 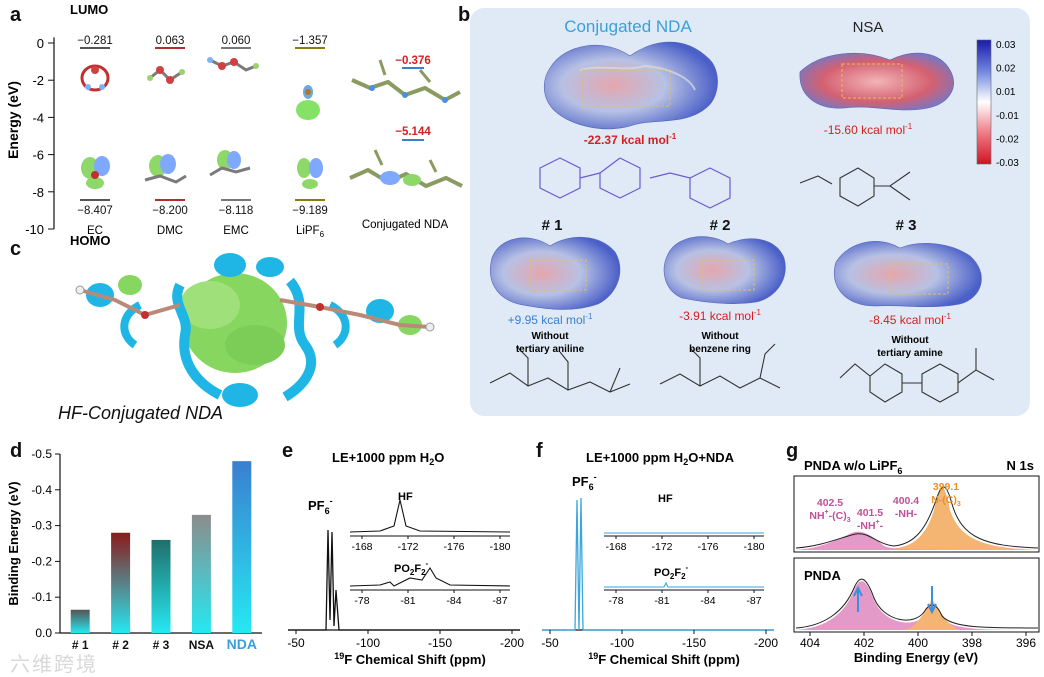 What do you see at coordinates (89, 9) in the screenshot?
I see `lumo-title: LUMO` at bounding box center [89, 9].